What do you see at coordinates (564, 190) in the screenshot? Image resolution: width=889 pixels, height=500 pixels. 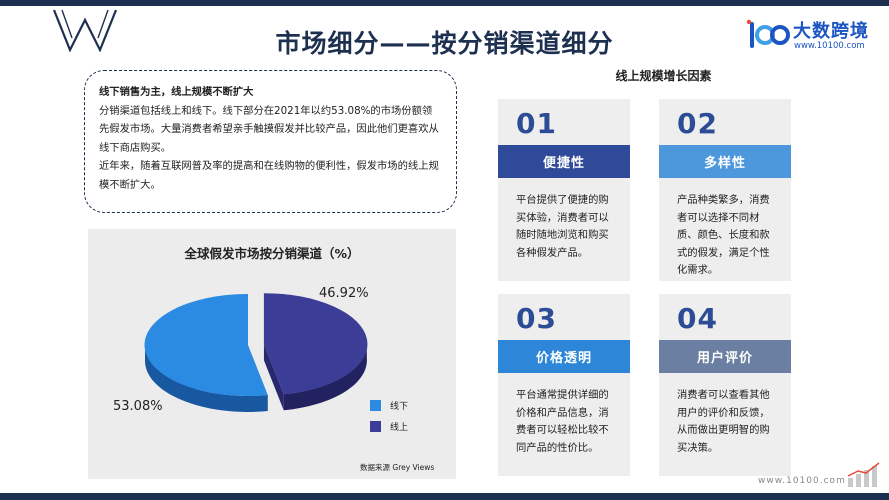 I see `factor-card: 01 便捷性平台提供了便捷的购买体验，消费者可以随时随地浏览和购买各种假发产品。` at bounding box center [564, 190].